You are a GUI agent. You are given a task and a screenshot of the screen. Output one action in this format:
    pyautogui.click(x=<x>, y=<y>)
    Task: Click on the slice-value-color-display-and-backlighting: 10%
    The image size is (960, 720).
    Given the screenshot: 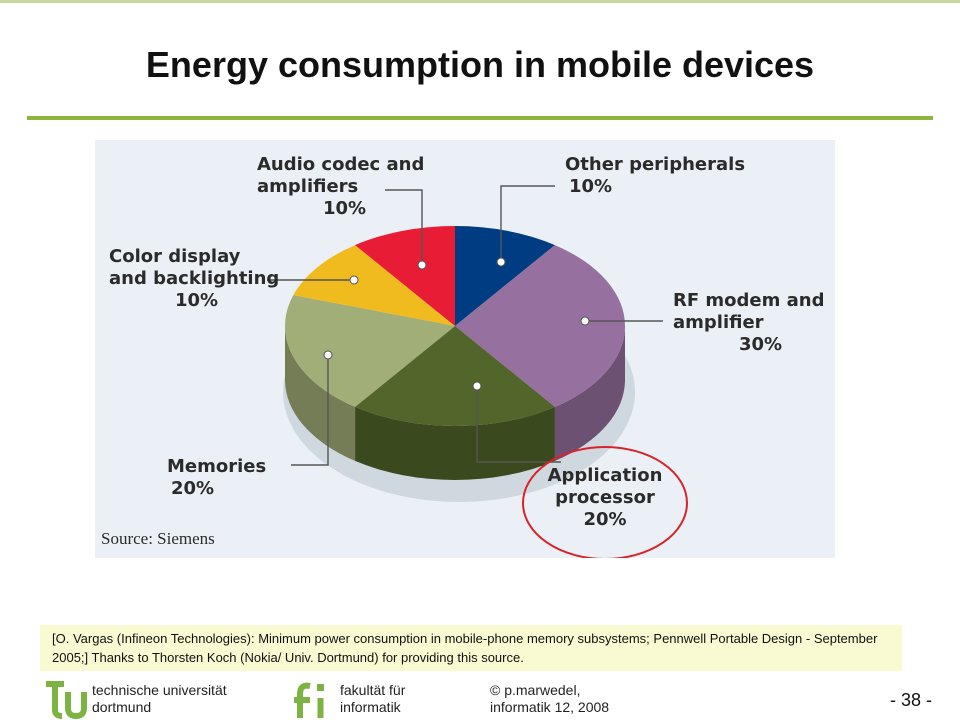 What is the action you would take?
    pyautogui.click(x=196, y=300)
    